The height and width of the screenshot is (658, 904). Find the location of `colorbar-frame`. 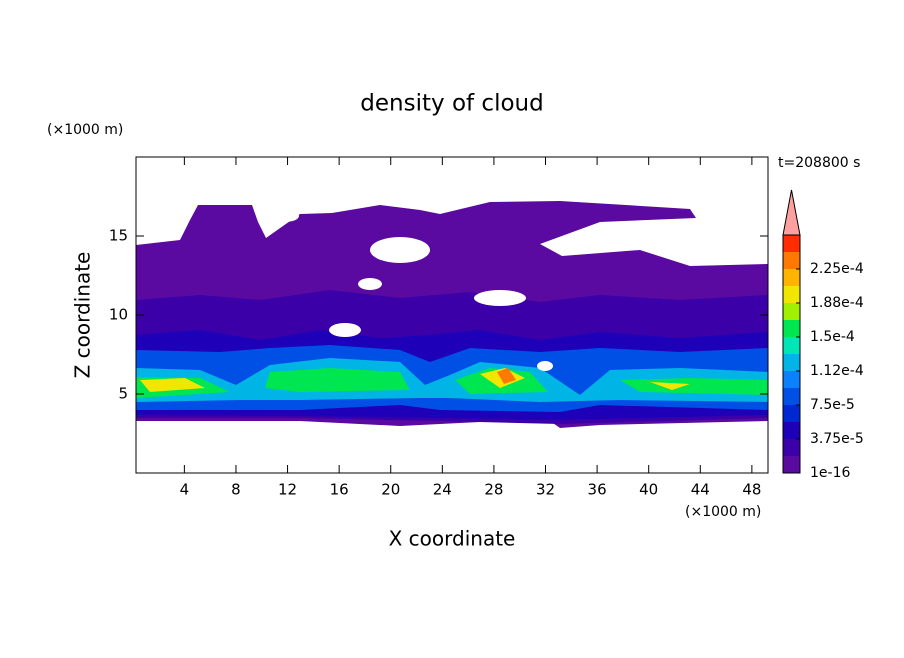

colorbar-frame is located at coordinates (791, 354).